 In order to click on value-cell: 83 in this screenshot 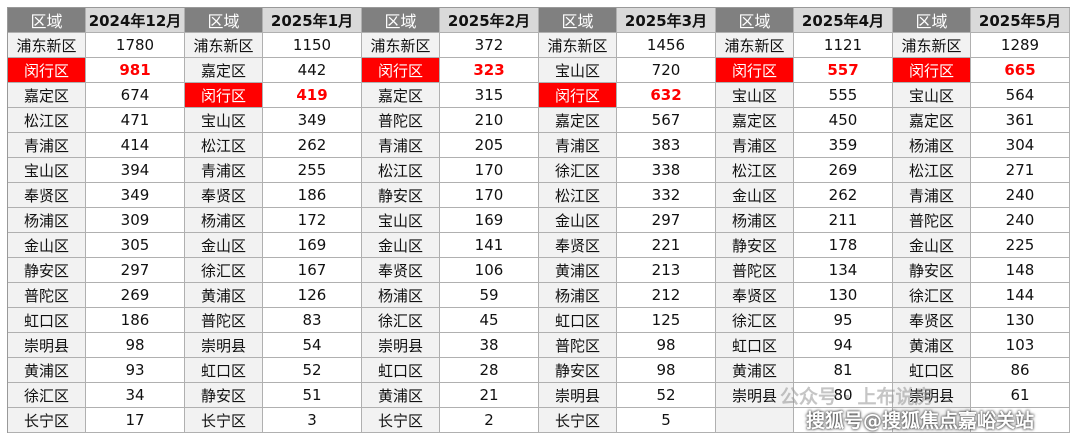, I will do `click(312, 320)`.